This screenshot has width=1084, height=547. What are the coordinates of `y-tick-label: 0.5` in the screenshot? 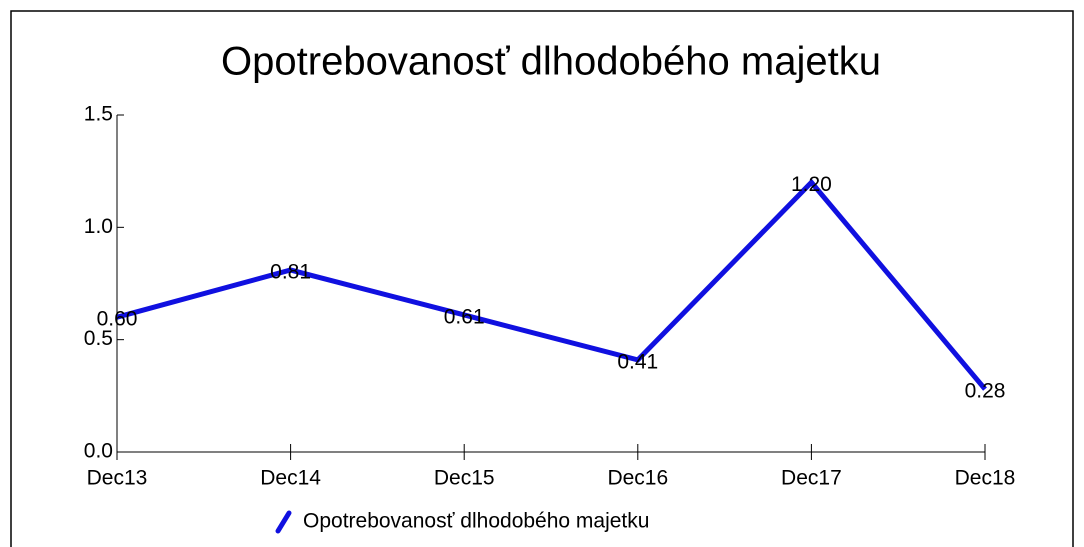 It's located at (98, 338).